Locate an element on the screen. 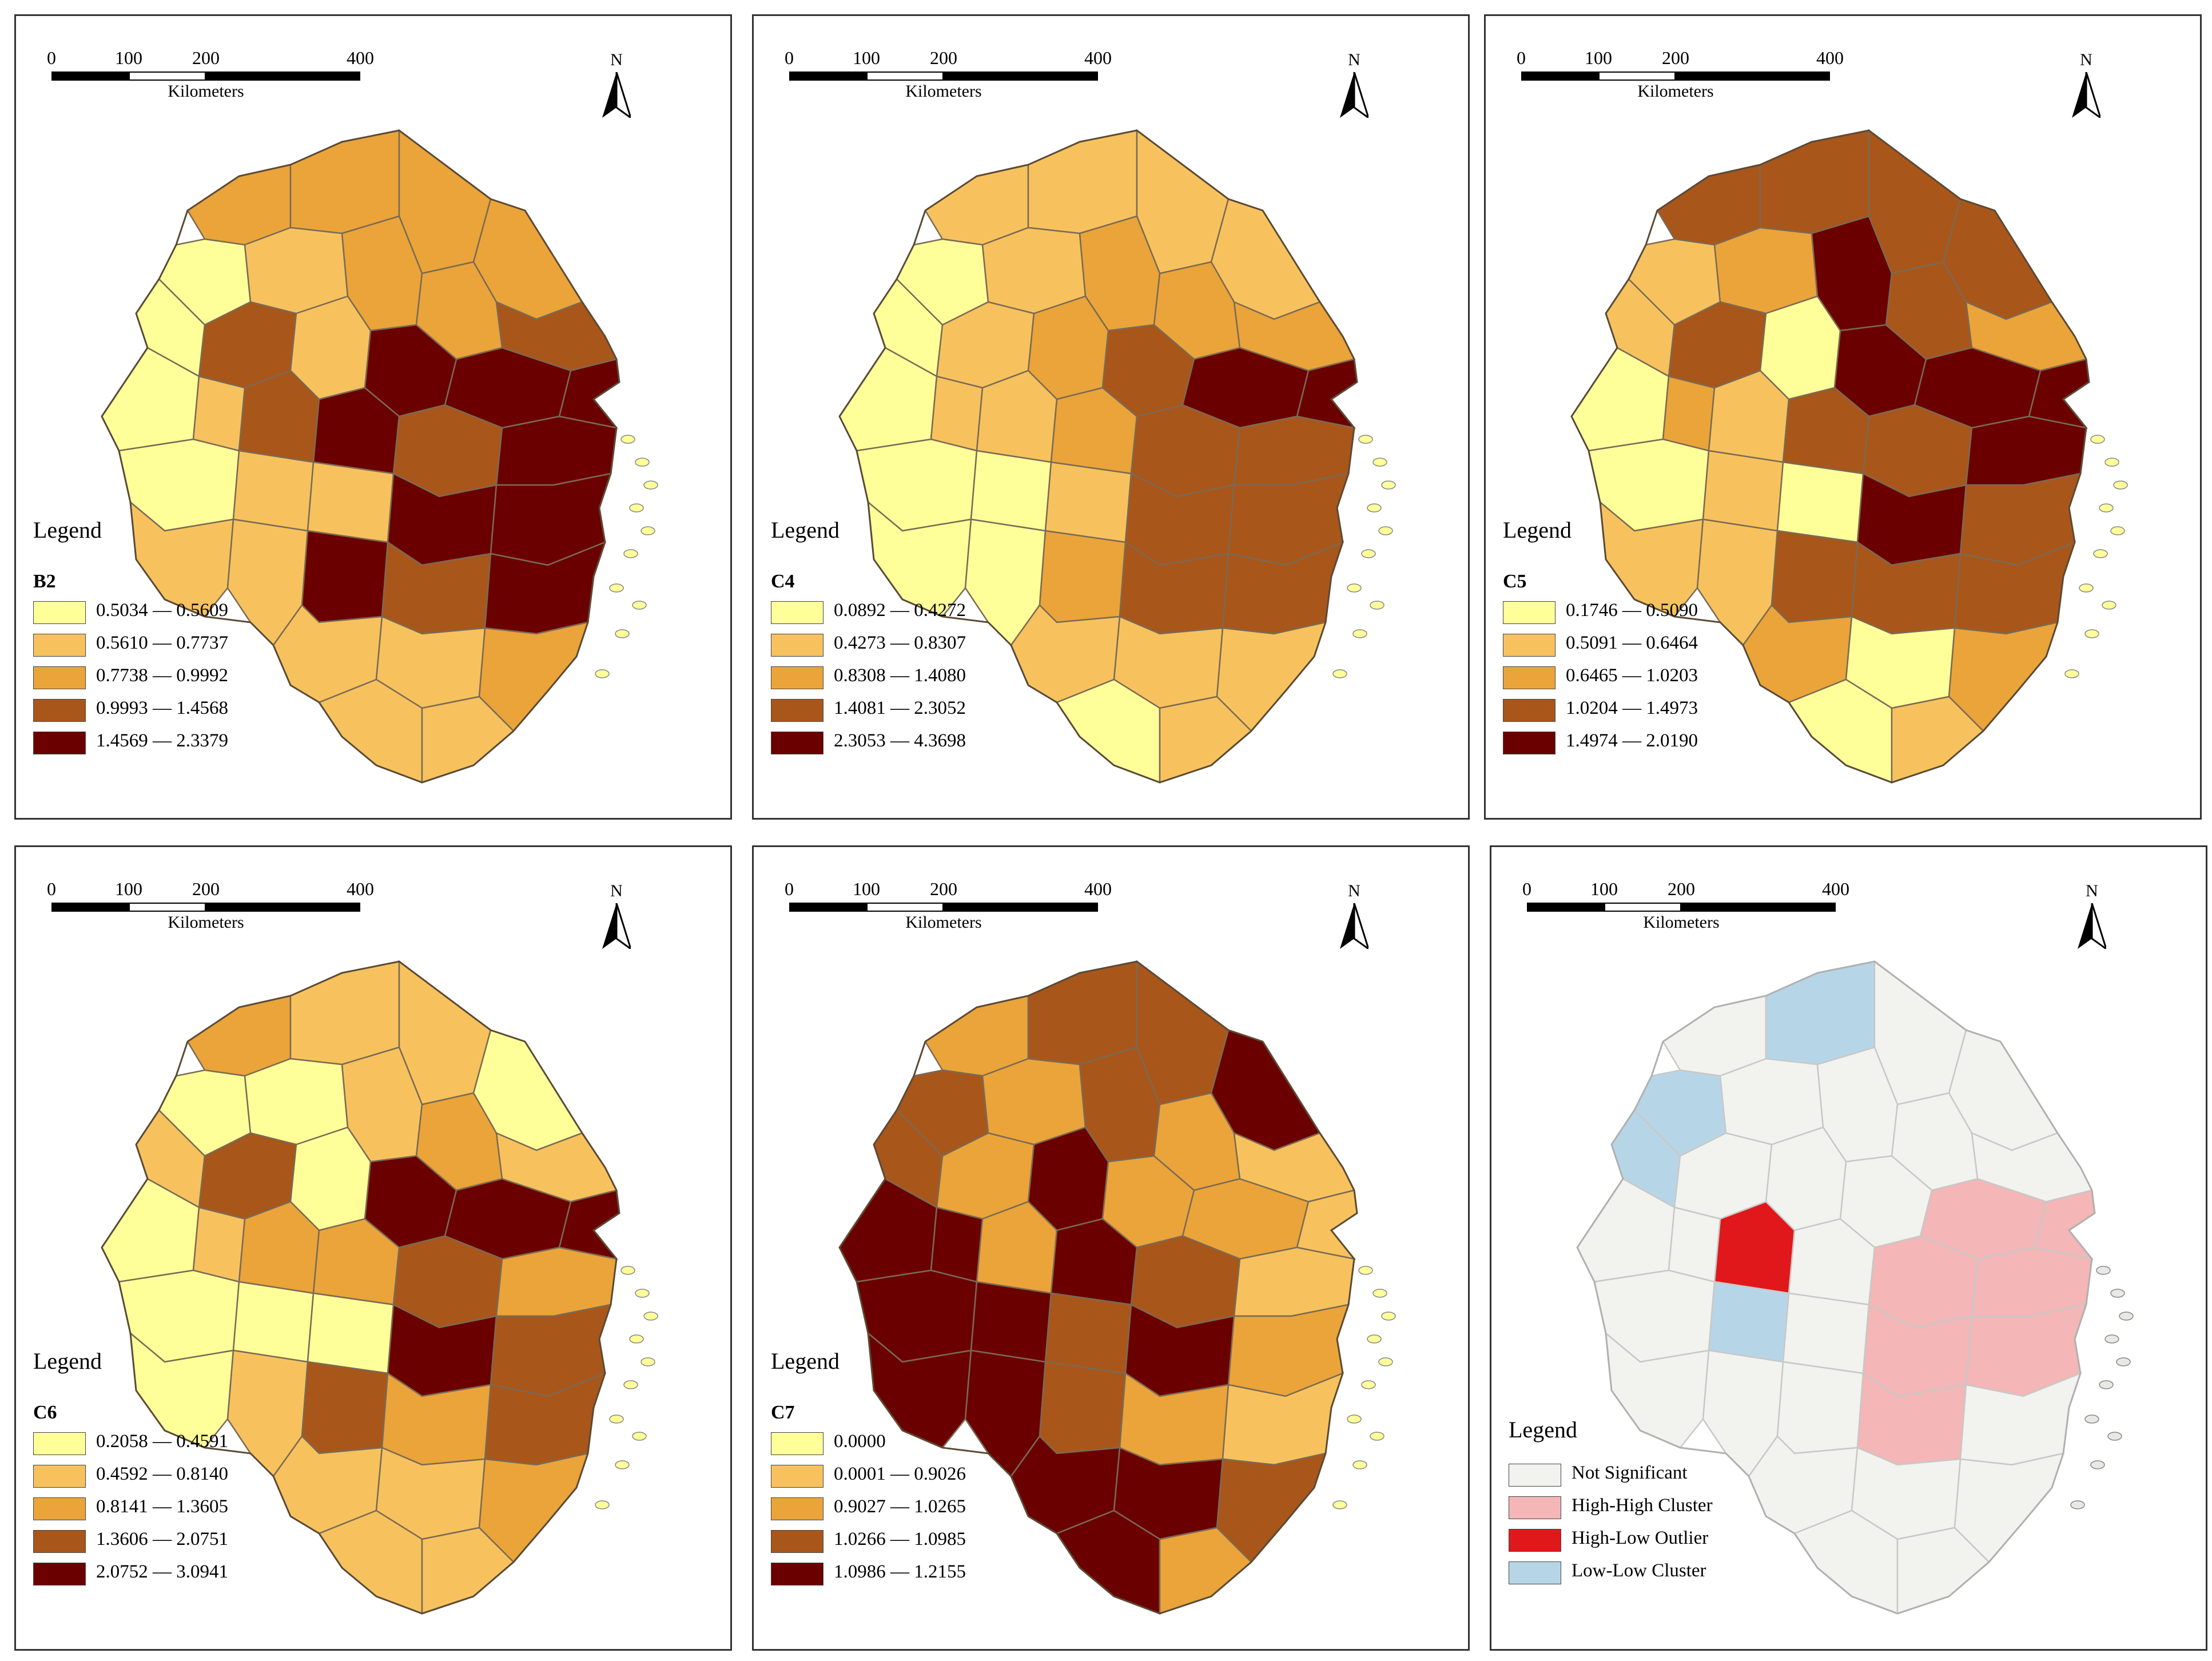  legend-label: 0.2058 — 0.4591 is located at coordinates (162, 1441).